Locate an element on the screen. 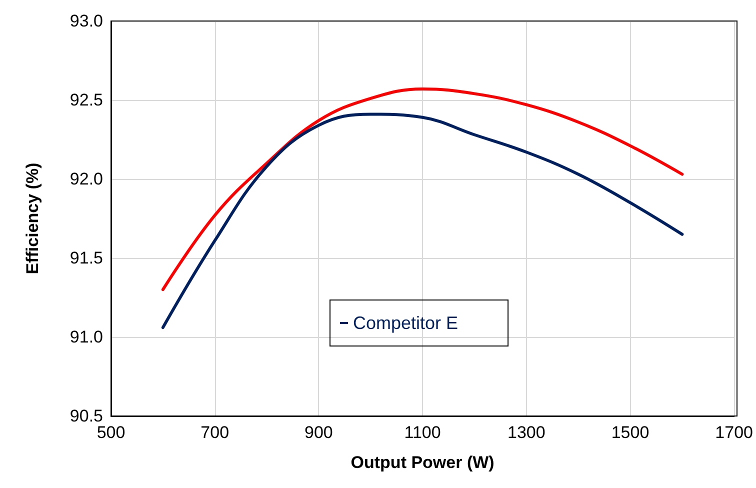 The image size is (756, 488). y-tick-label: 91.0 is located at coordinates (86, 337).